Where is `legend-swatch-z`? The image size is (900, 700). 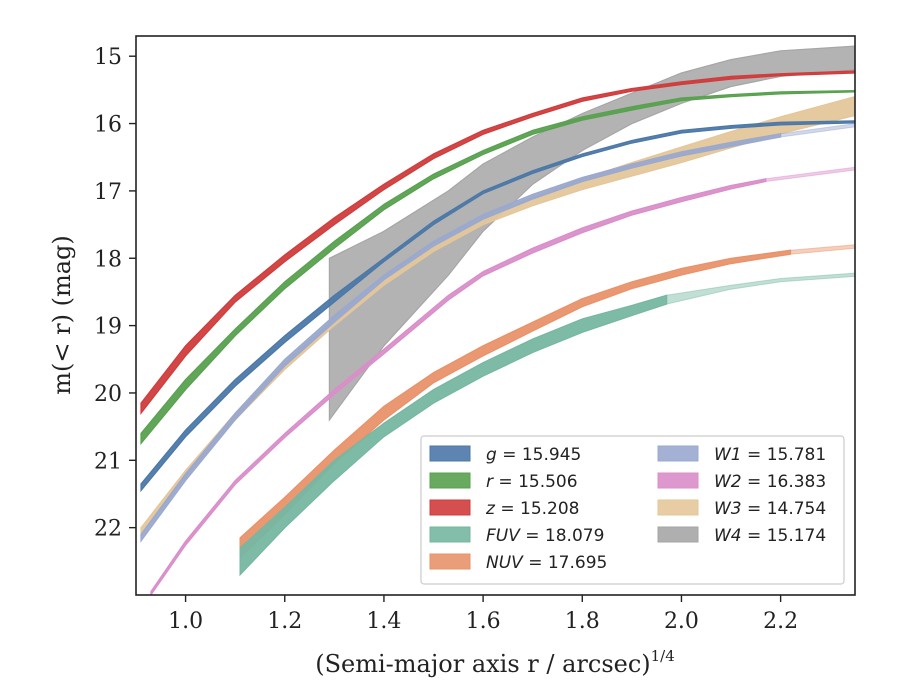 legend-swatch-z is located at coordinates (450, 507).